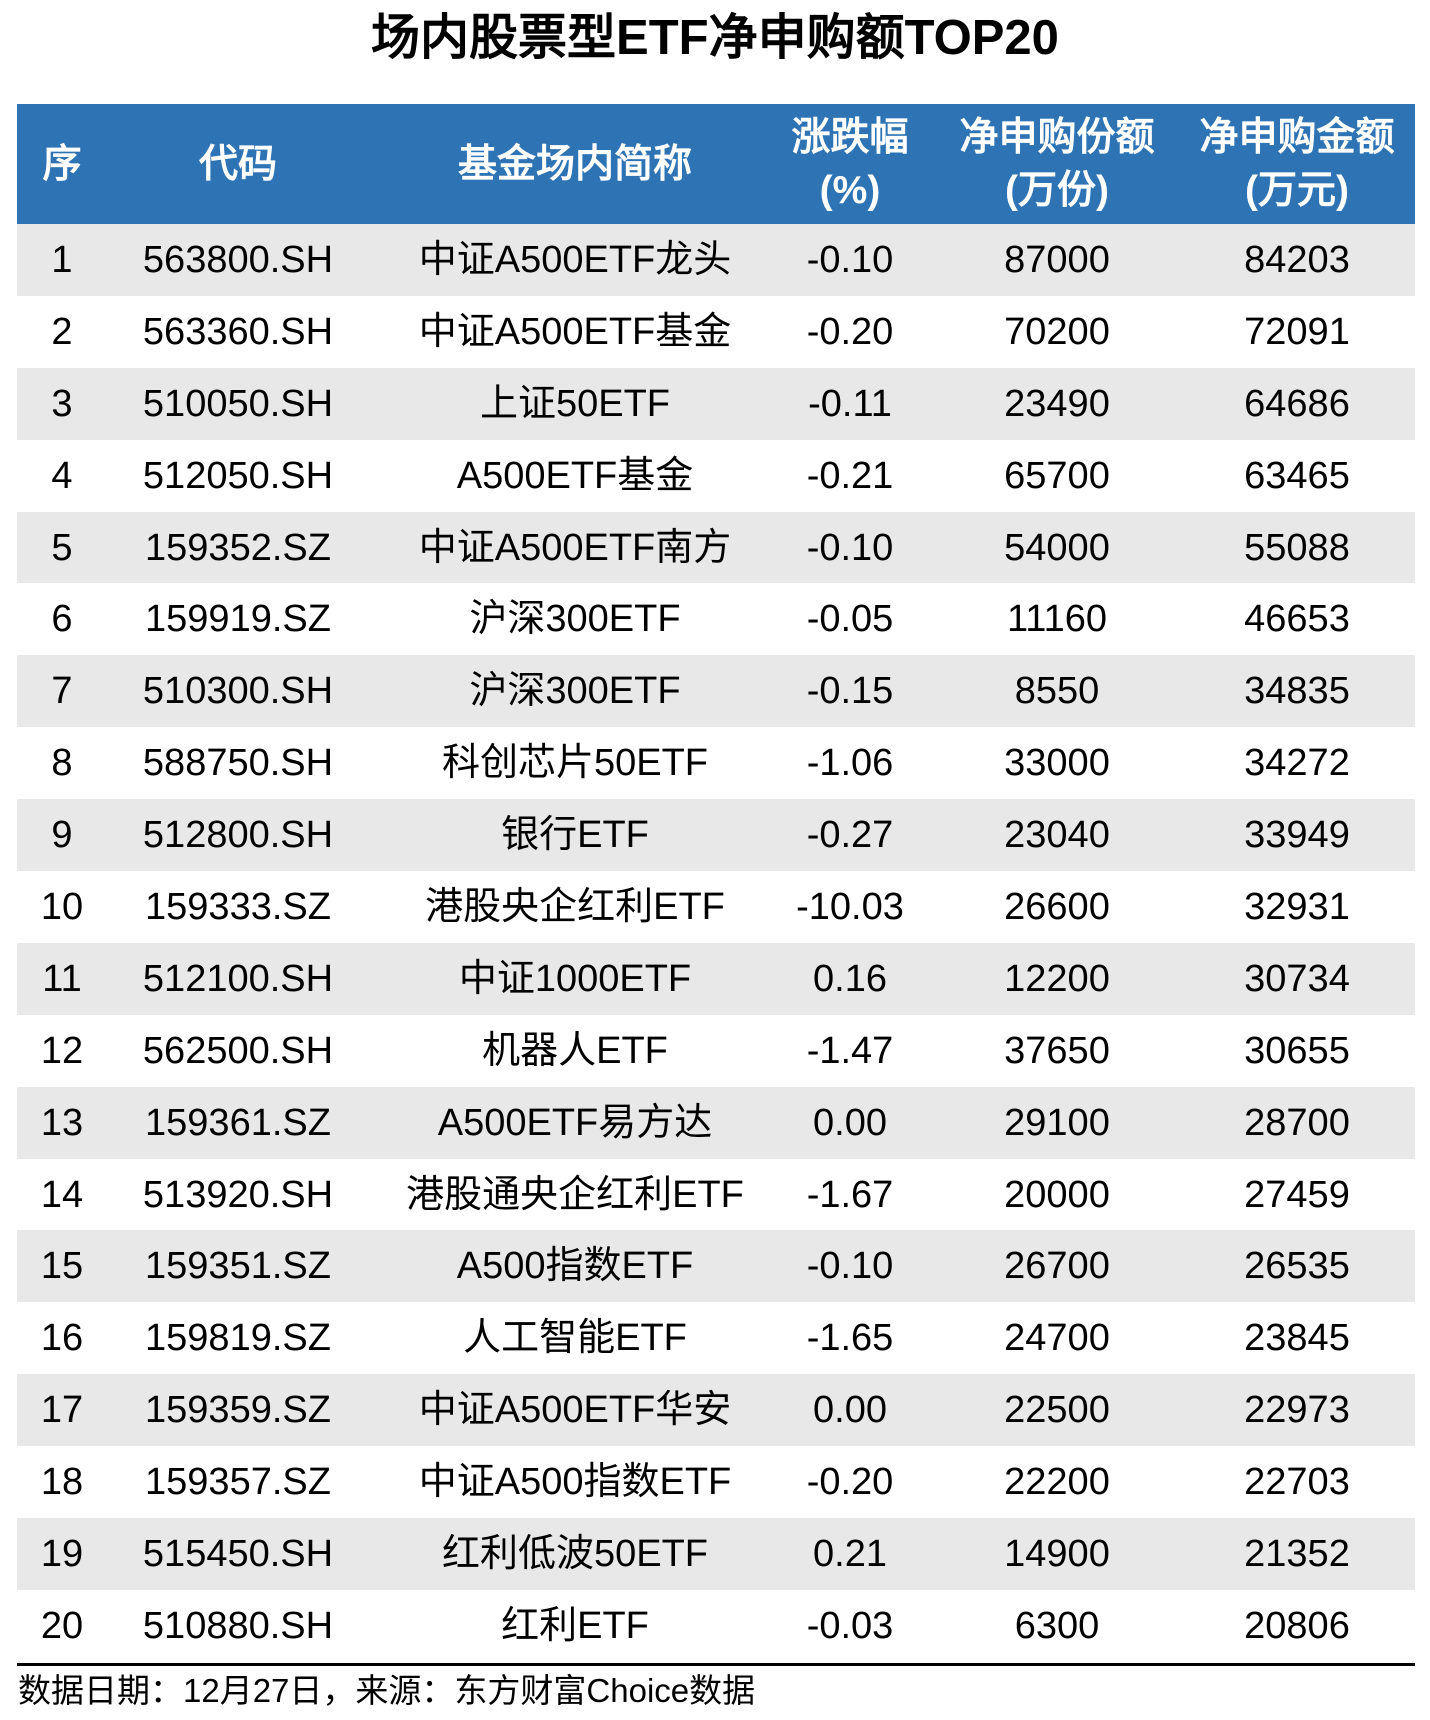 This screenshot has height=1720, width=1430. Describe the element at coordinates (1297, 259) in the screenshot. I see `cell-amount: 84203` at that location.